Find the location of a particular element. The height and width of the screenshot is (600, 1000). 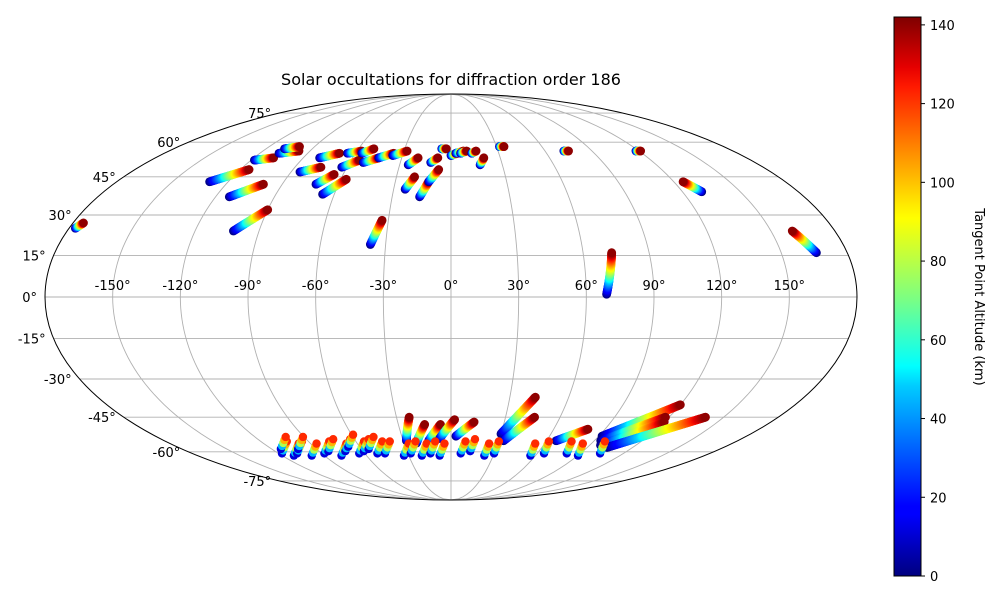

colorbar-tick-label: 120 is located at coordinates (942, 105).